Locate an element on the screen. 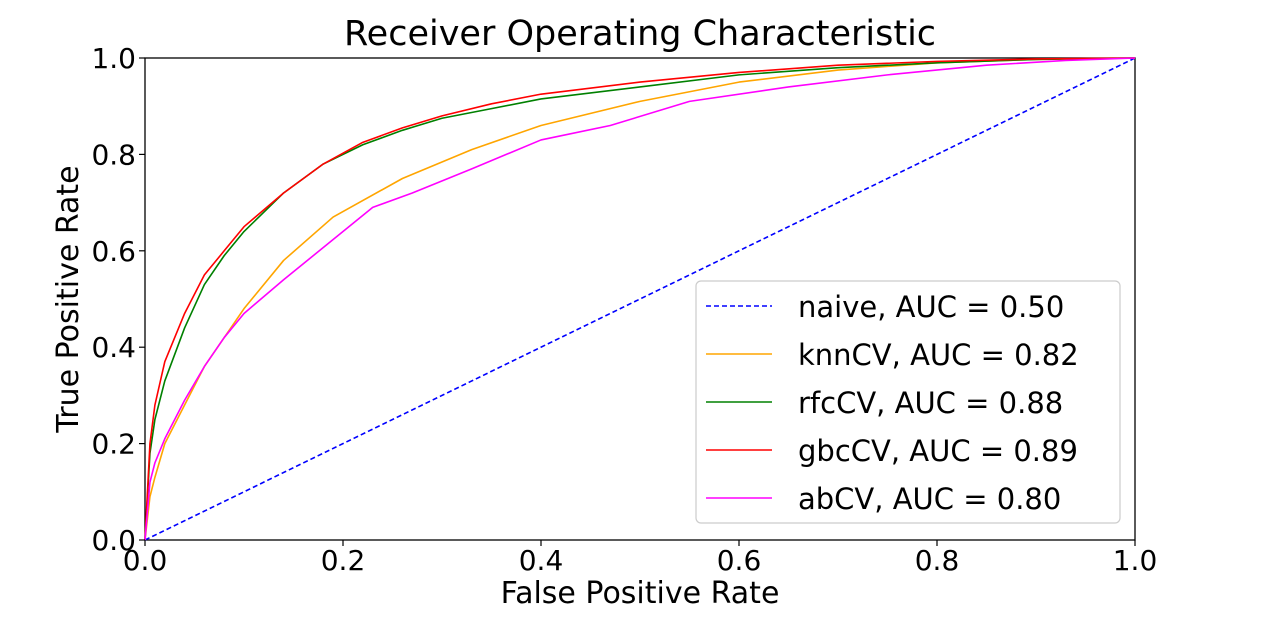 Image resolution: width=1280 pixels, height=624 pixels. y-tick-label: 1.0 is located at coordinates (113, 58).